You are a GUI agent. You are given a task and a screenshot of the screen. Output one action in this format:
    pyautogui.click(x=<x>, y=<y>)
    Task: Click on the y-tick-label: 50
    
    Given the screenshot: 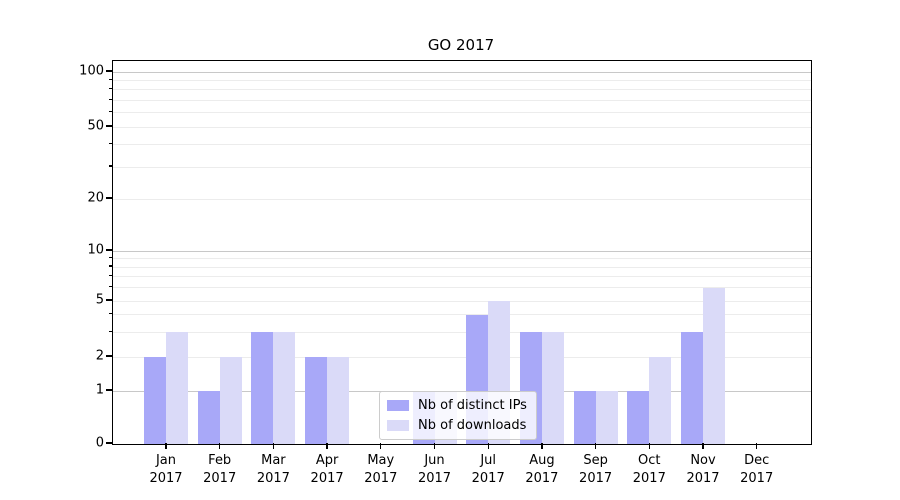 What is the action you would take?
    pyautogui.click(x=95, y=126)
    